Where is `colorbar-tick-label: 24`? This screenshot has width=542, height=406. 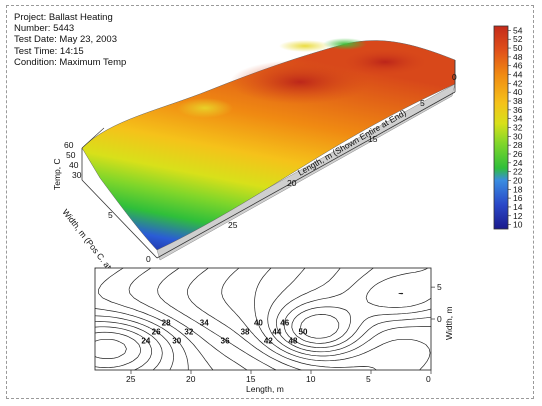 colorbar-tick-label: 24 is located at coordinates (518, 163).